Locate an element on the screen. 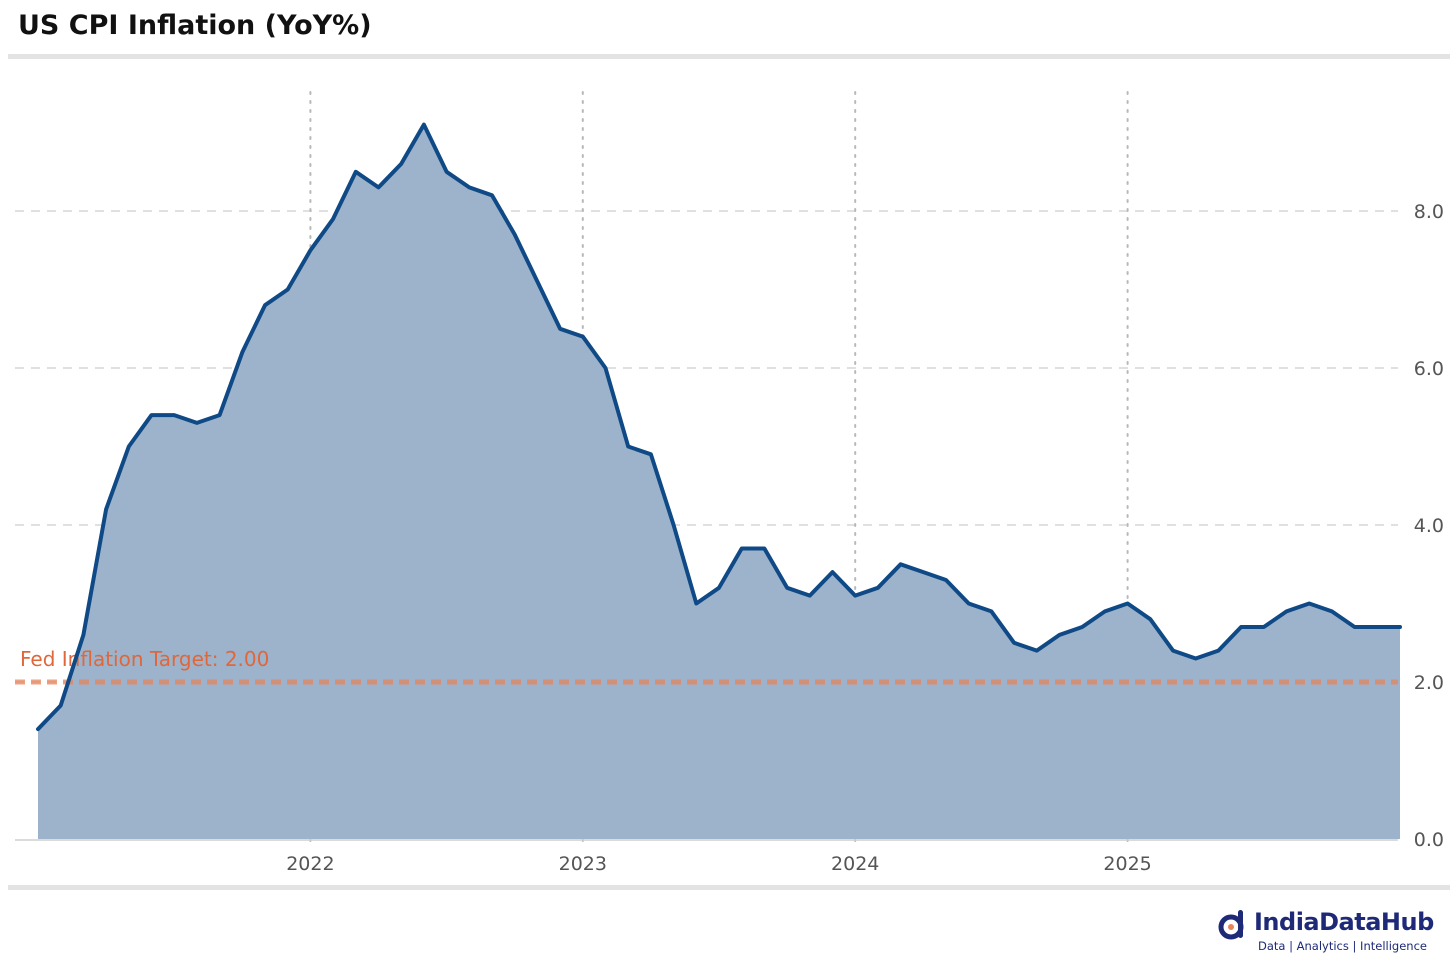 The height and width of the screenshot is (963, 1456). logo-wordmark: IndiaDataHub is located at coordinates (1344, 922).